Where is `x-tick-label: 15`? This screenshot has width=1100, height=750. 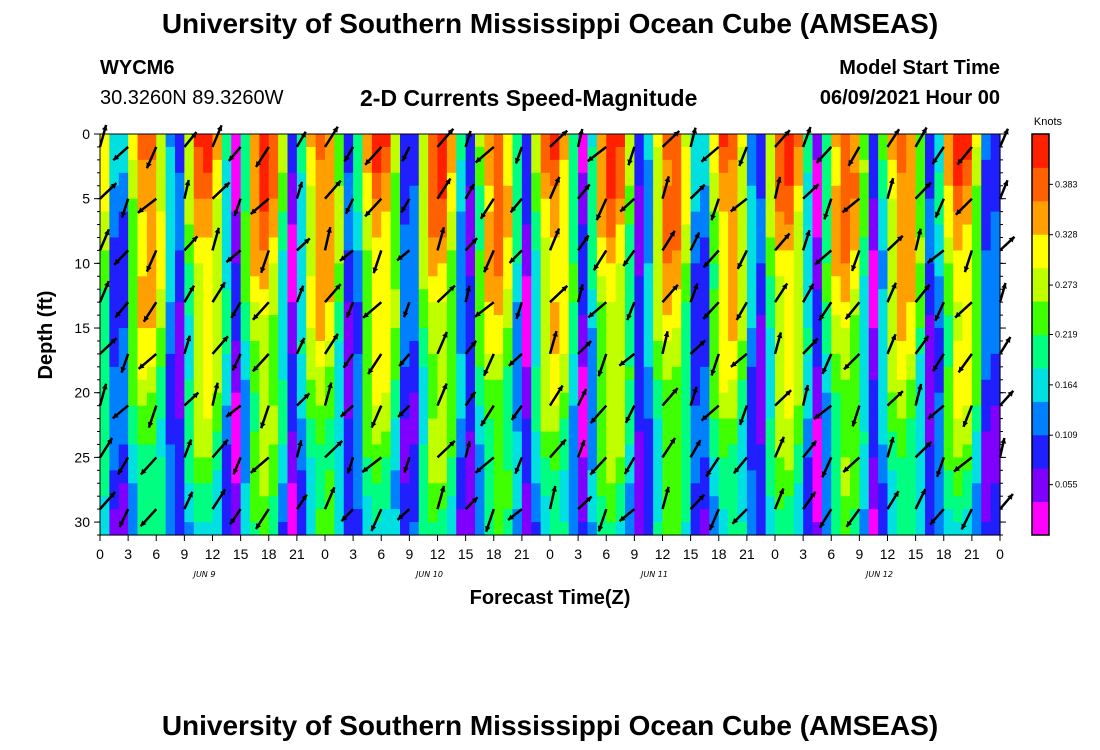 x-tick-label: 15 is located at coordinates (916, 554).